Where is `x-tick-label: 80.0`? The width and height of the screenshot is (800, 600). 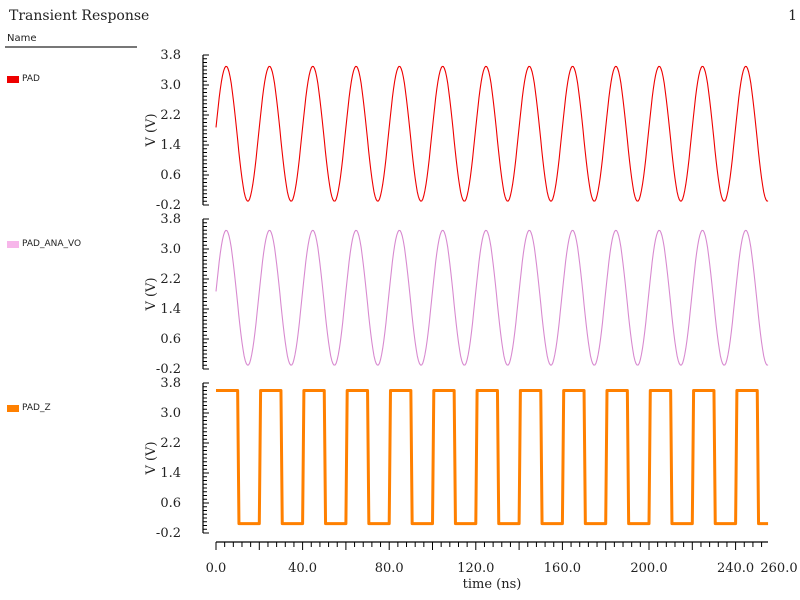 x-tick-label: 80.0 is located at coordinates (389, 568).